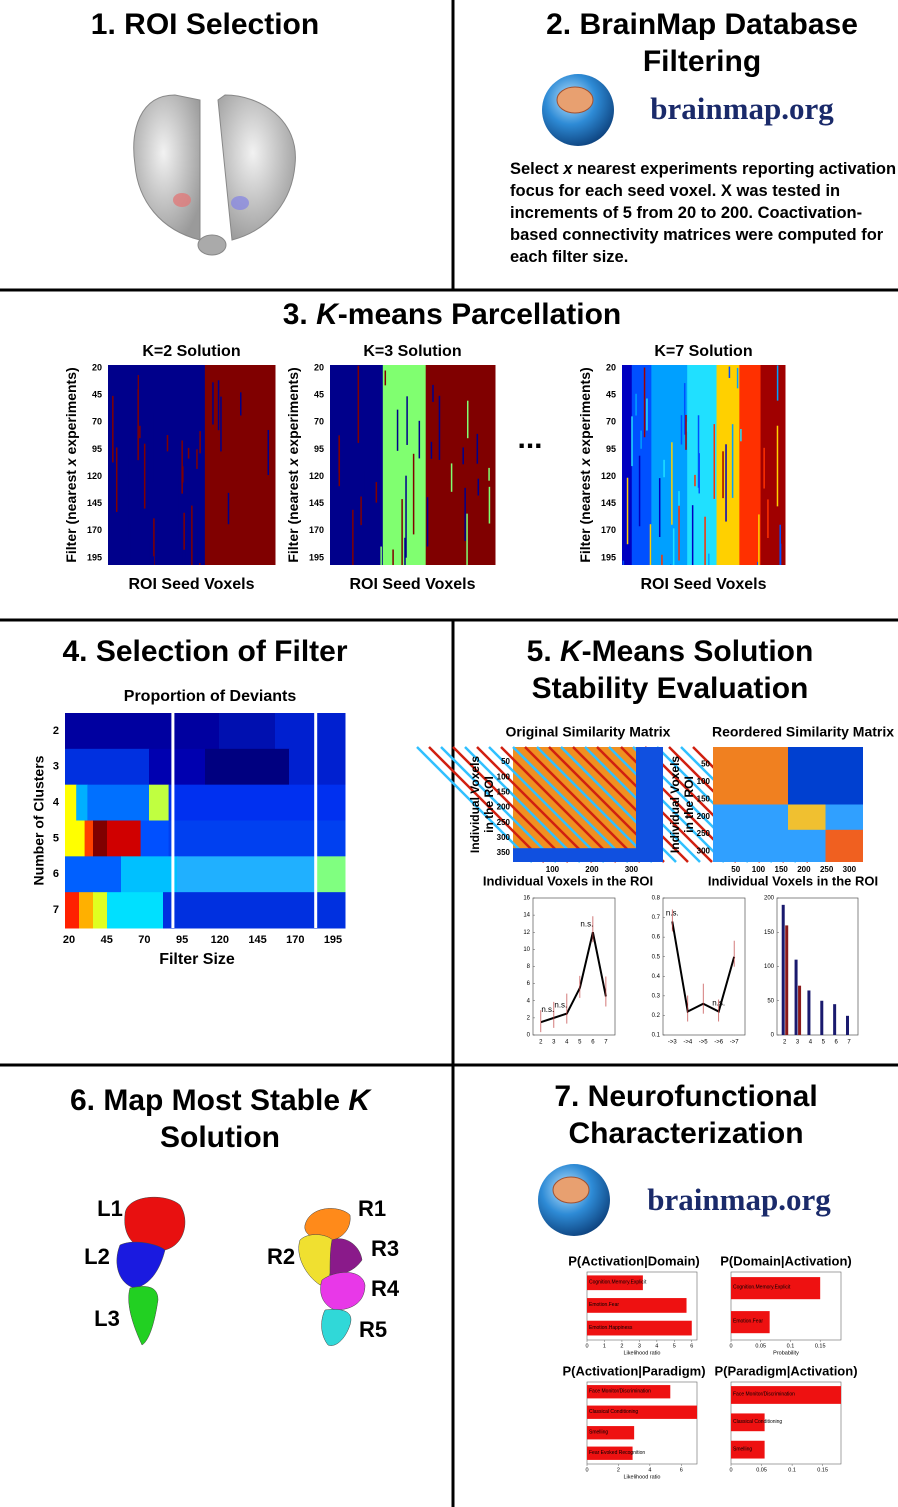 The width and height of the screenshot is (898, 1507). I want to click on y-tick-label: 5, so click(56, 838).